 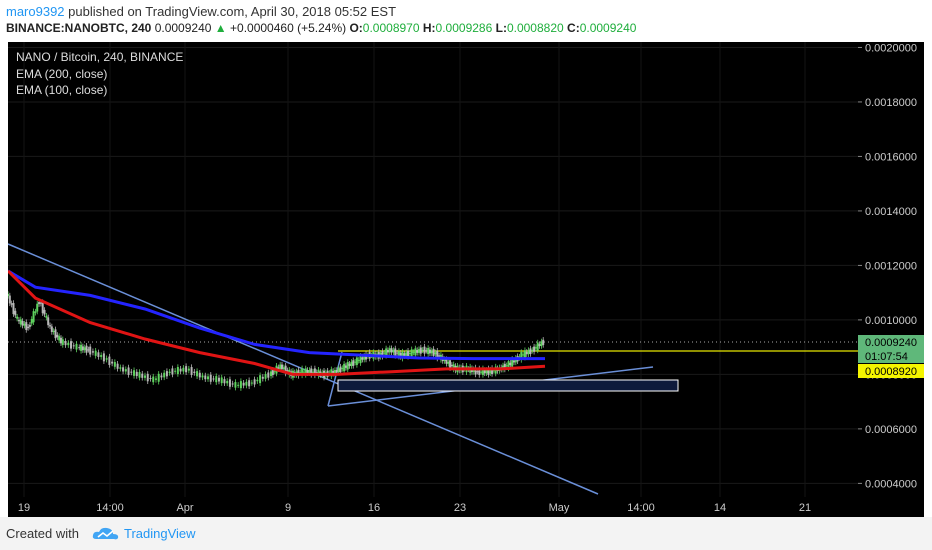 What do you see at coordinates (99, 57) in the screenshot?
I see `legend-title: NANO / Bitcoin, 240, BINANCE` at bounding box center [99, 57].